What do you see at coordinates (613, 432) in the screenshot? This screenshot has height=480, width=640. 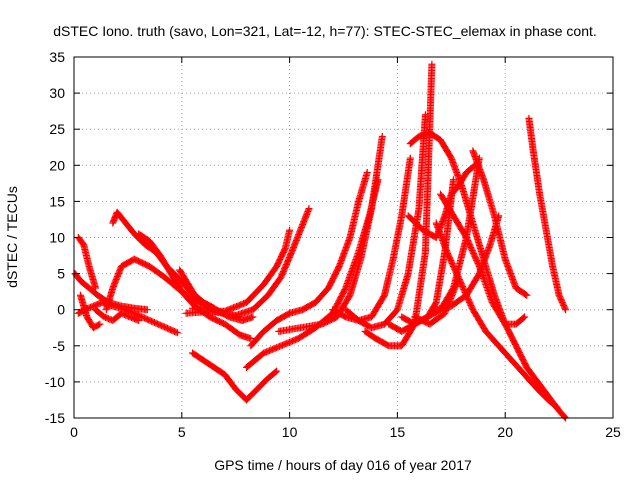 I see `x-tick-label: 25` at bounding box center [613, 432].